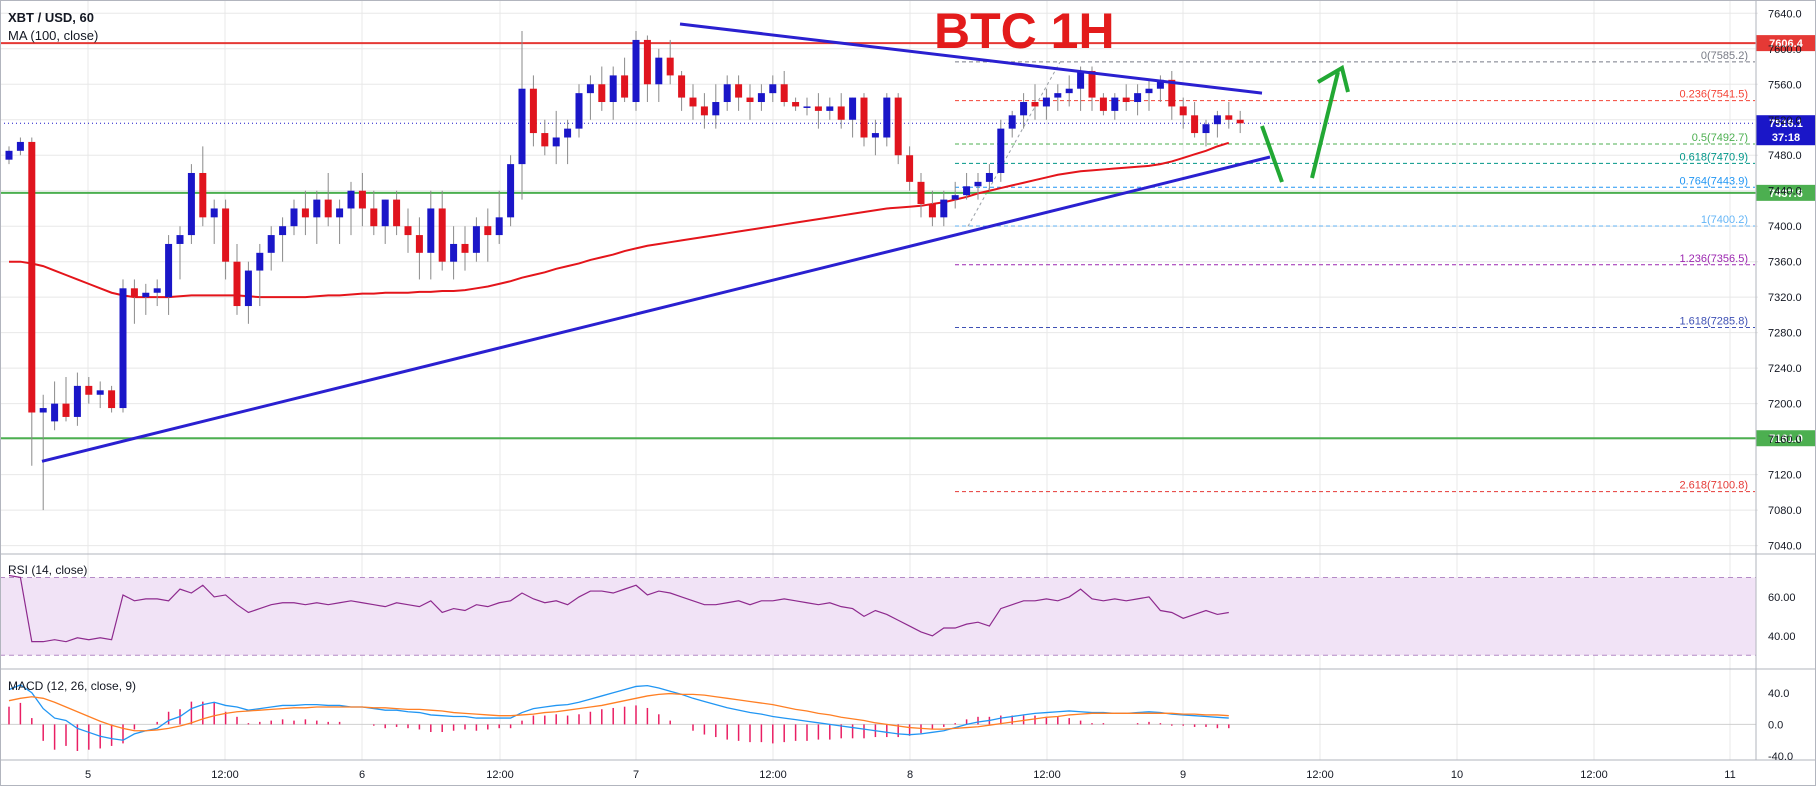  I want to click on price-tick-label: 7480.0, so click(1785, 156).